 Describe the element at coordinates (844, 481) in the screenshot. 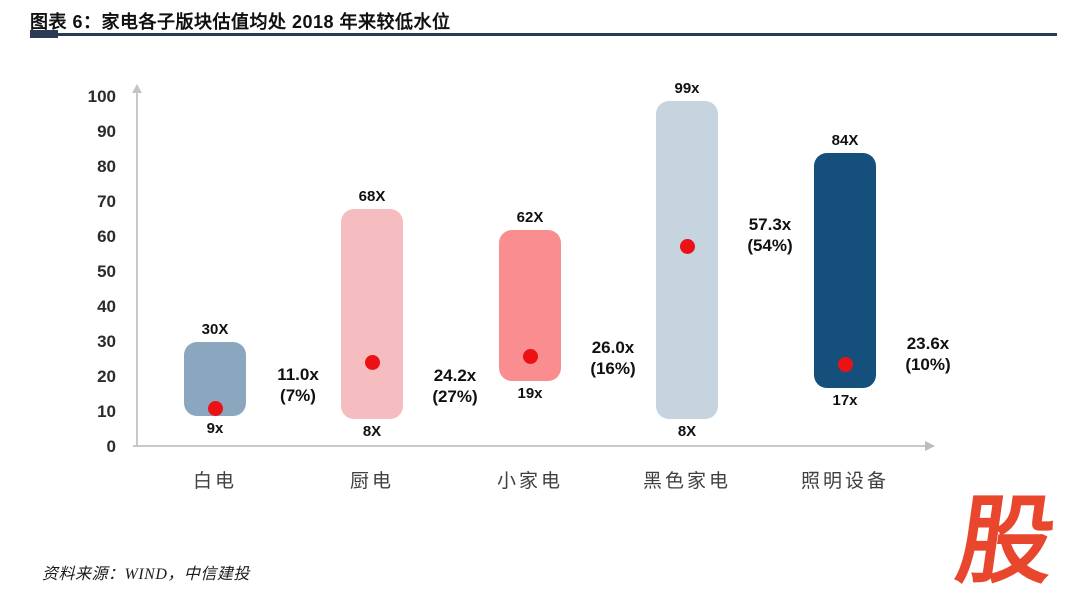

I see `category-label: 照明设备` at that location.